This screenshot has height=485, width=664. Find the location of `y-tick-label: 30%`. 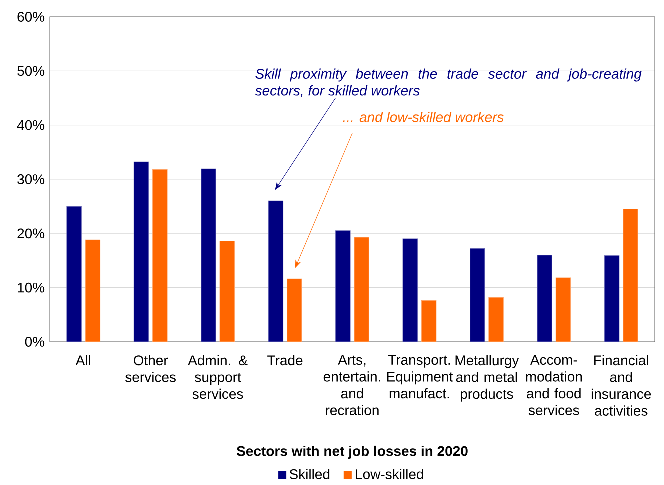

y-tick-label: 30% is located at coordinates (31, 179).